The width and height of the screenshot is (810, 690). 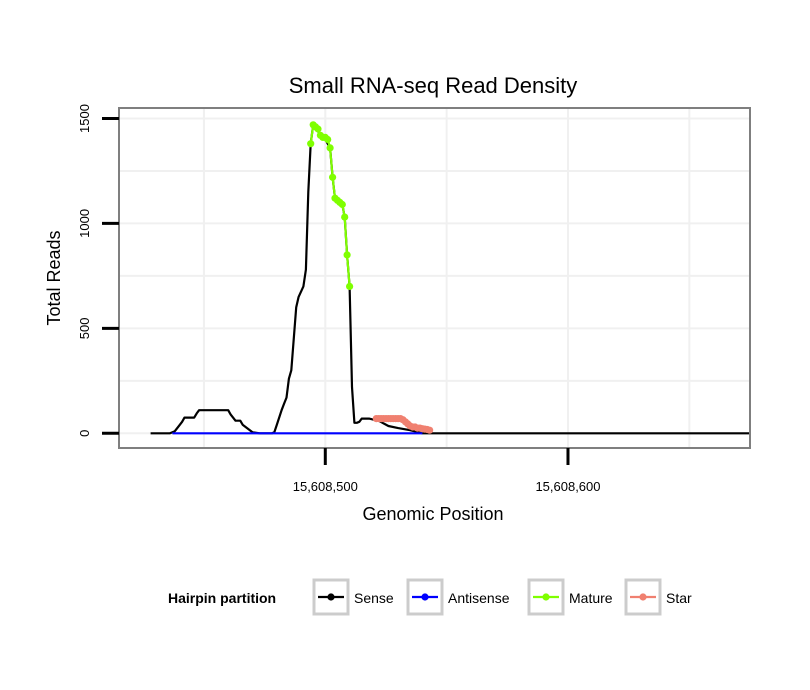 What do you see at coordinates (479, 598) in the screenshot?
I see `legend-label-antisense: Antisense` at bounding box center [479, 598].